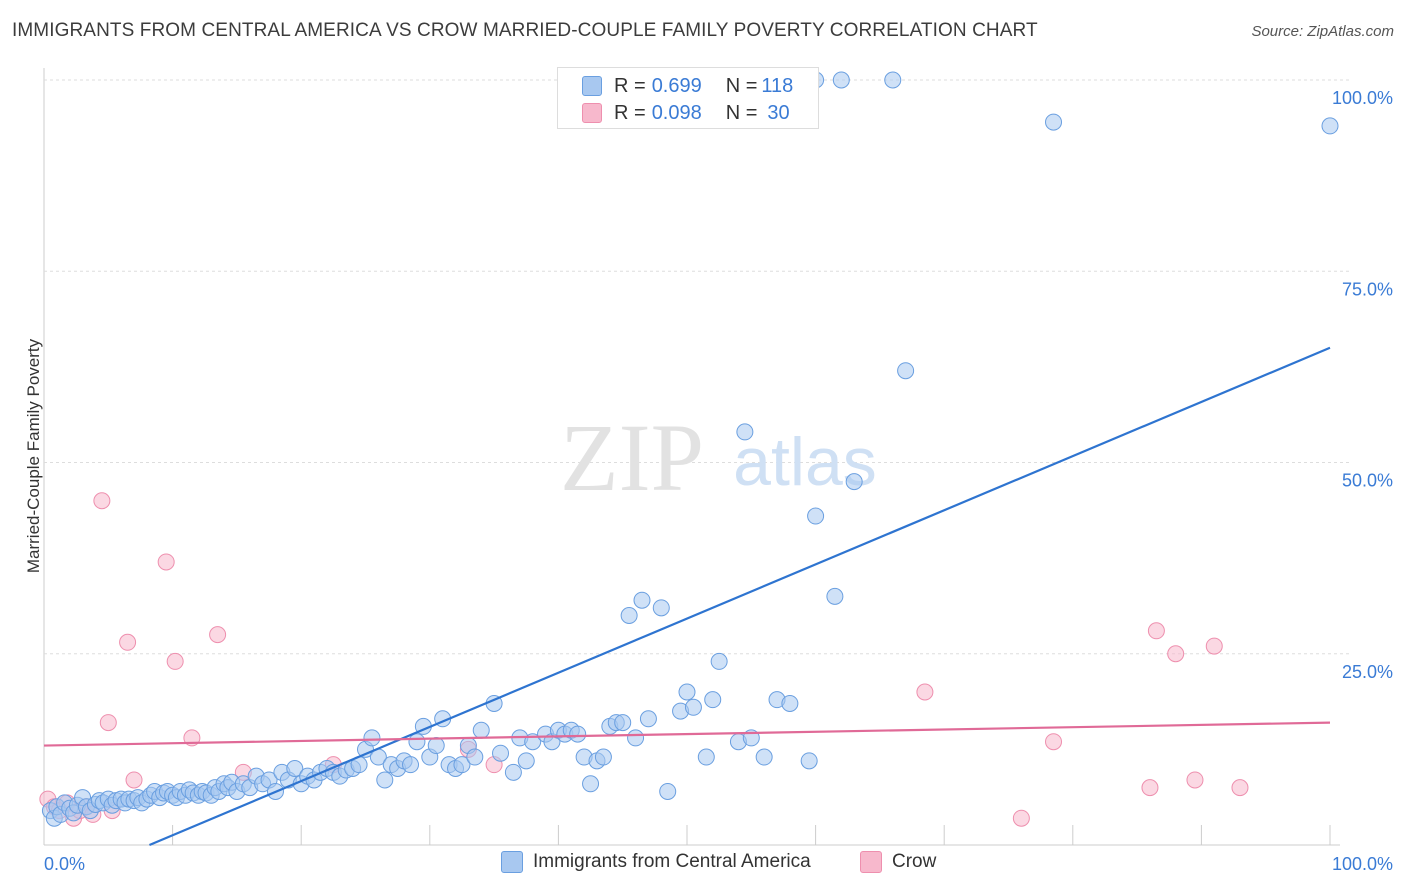  Describe the element at coordinates (777, 85) in the screenshot. I see `legend-n-value: 118` at that location.